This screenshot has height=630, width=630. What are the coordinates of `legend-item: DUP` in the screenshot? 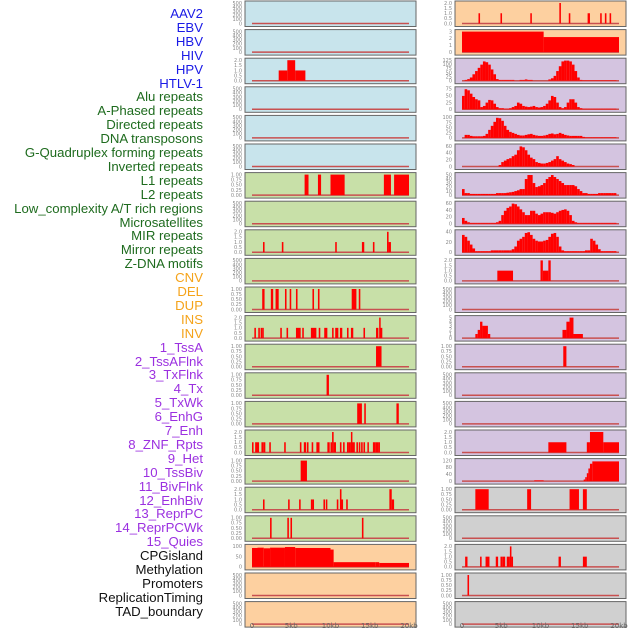 It's located at (189, 305).